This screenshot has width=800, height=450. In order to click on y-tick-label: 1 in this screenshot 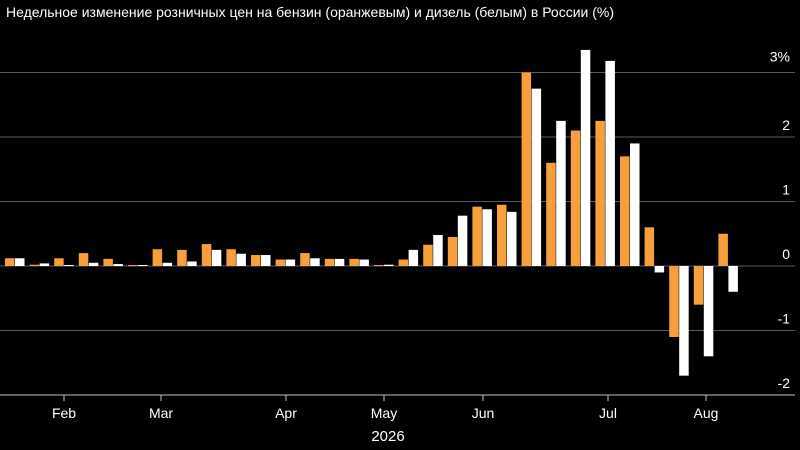, I will do `click(786, 190)`.